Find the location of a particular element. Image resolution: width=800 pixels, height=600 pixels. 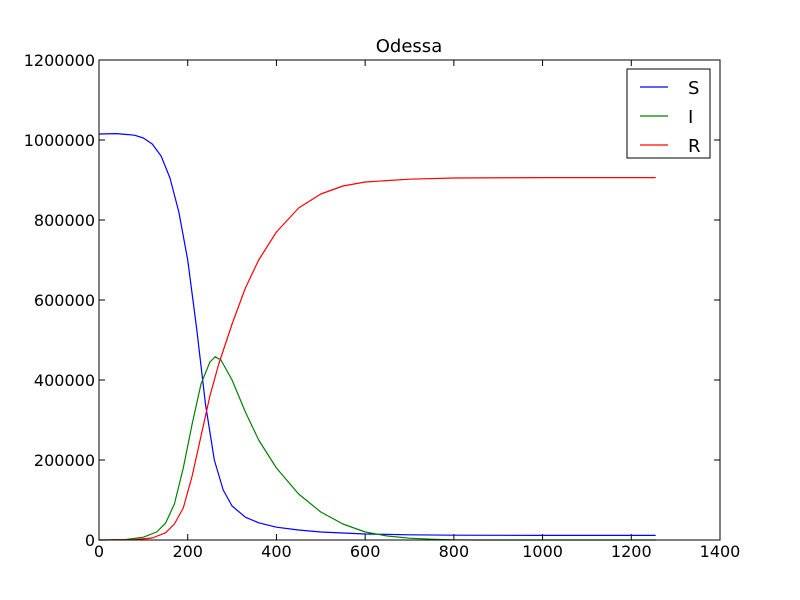

x-tick-label: 200 is located at coordinates (187, 551).